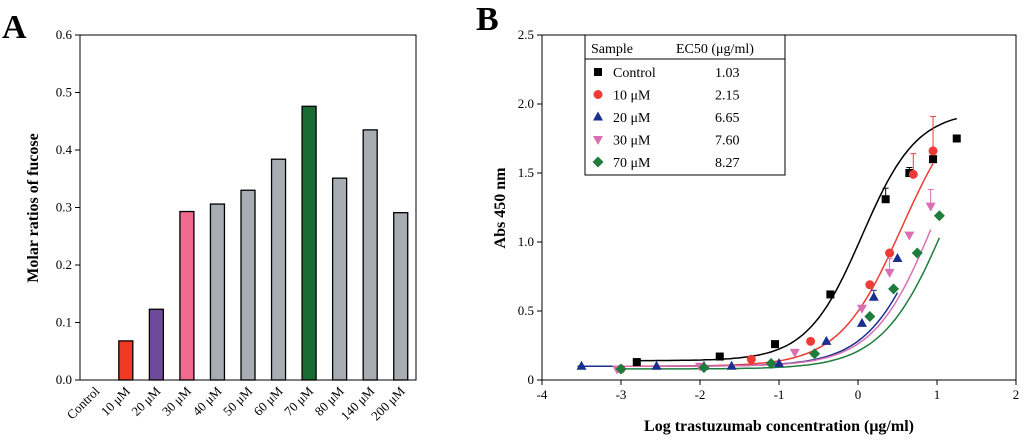 The height and width of the screenshot is (440, 1024). What do you see at coordinates (727, 96) in the screenshot?
I see `legend-ec50-value: 2.15` at bounding box center [727, 96].